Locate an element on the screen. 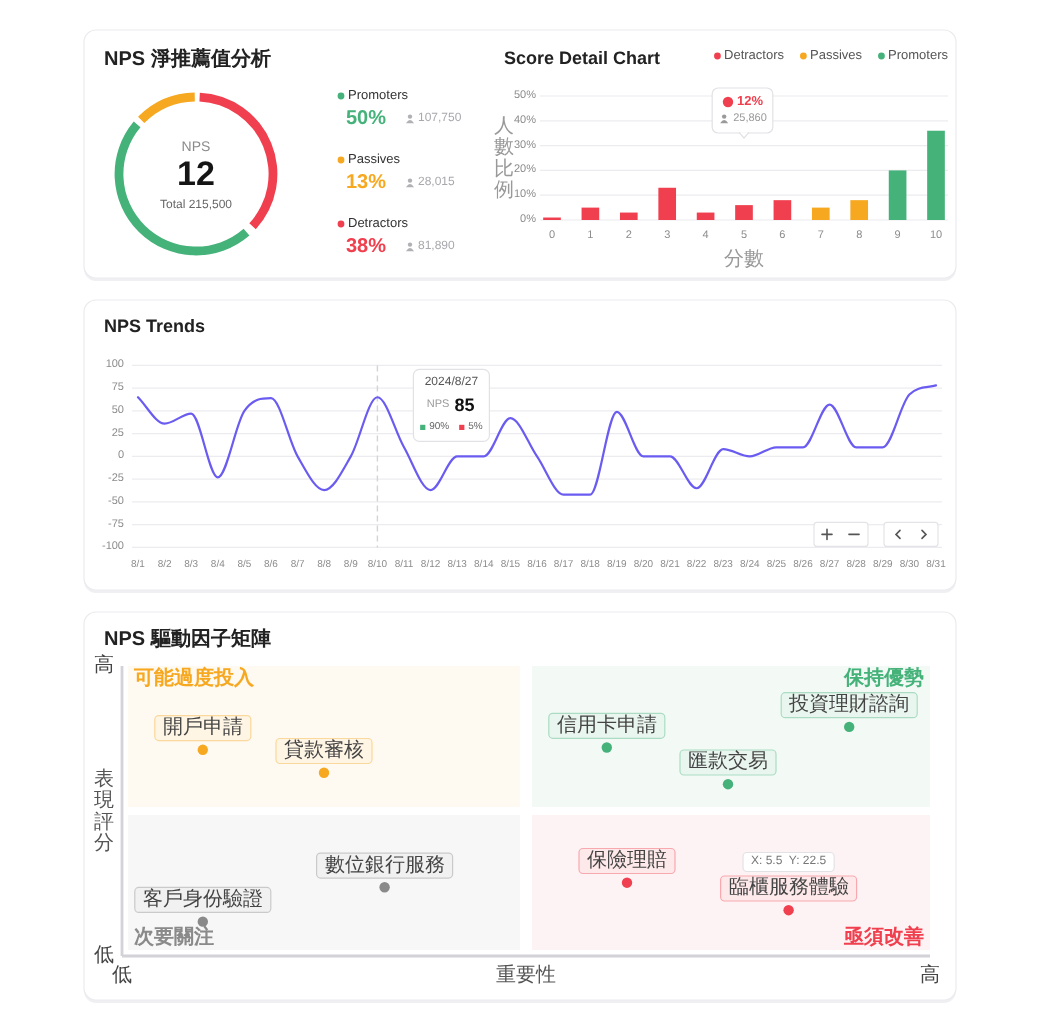  title: NPS Trends is located at coordinates (155, 326).